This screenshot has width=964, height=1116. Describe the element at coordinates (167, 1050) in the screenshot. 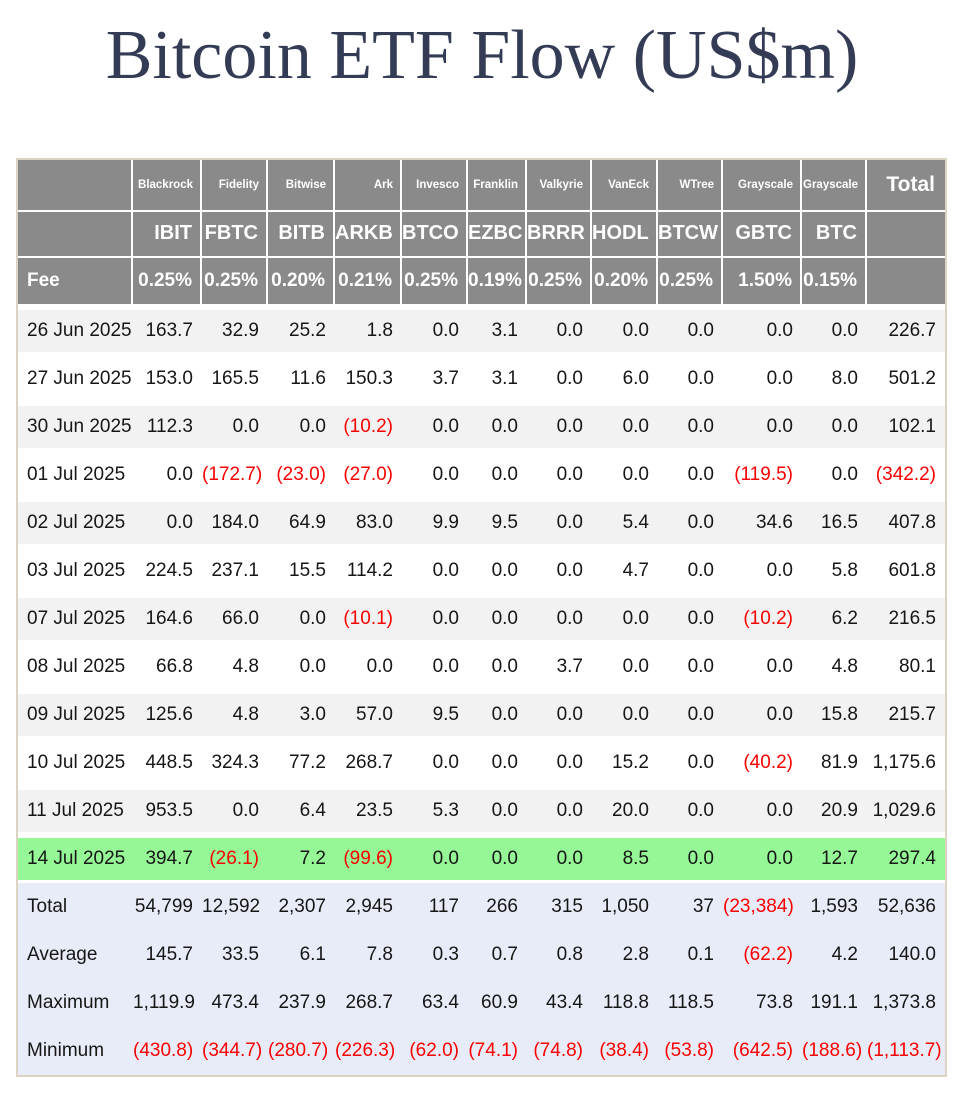

I see `summary-value-cell: (430.8)` at that location.